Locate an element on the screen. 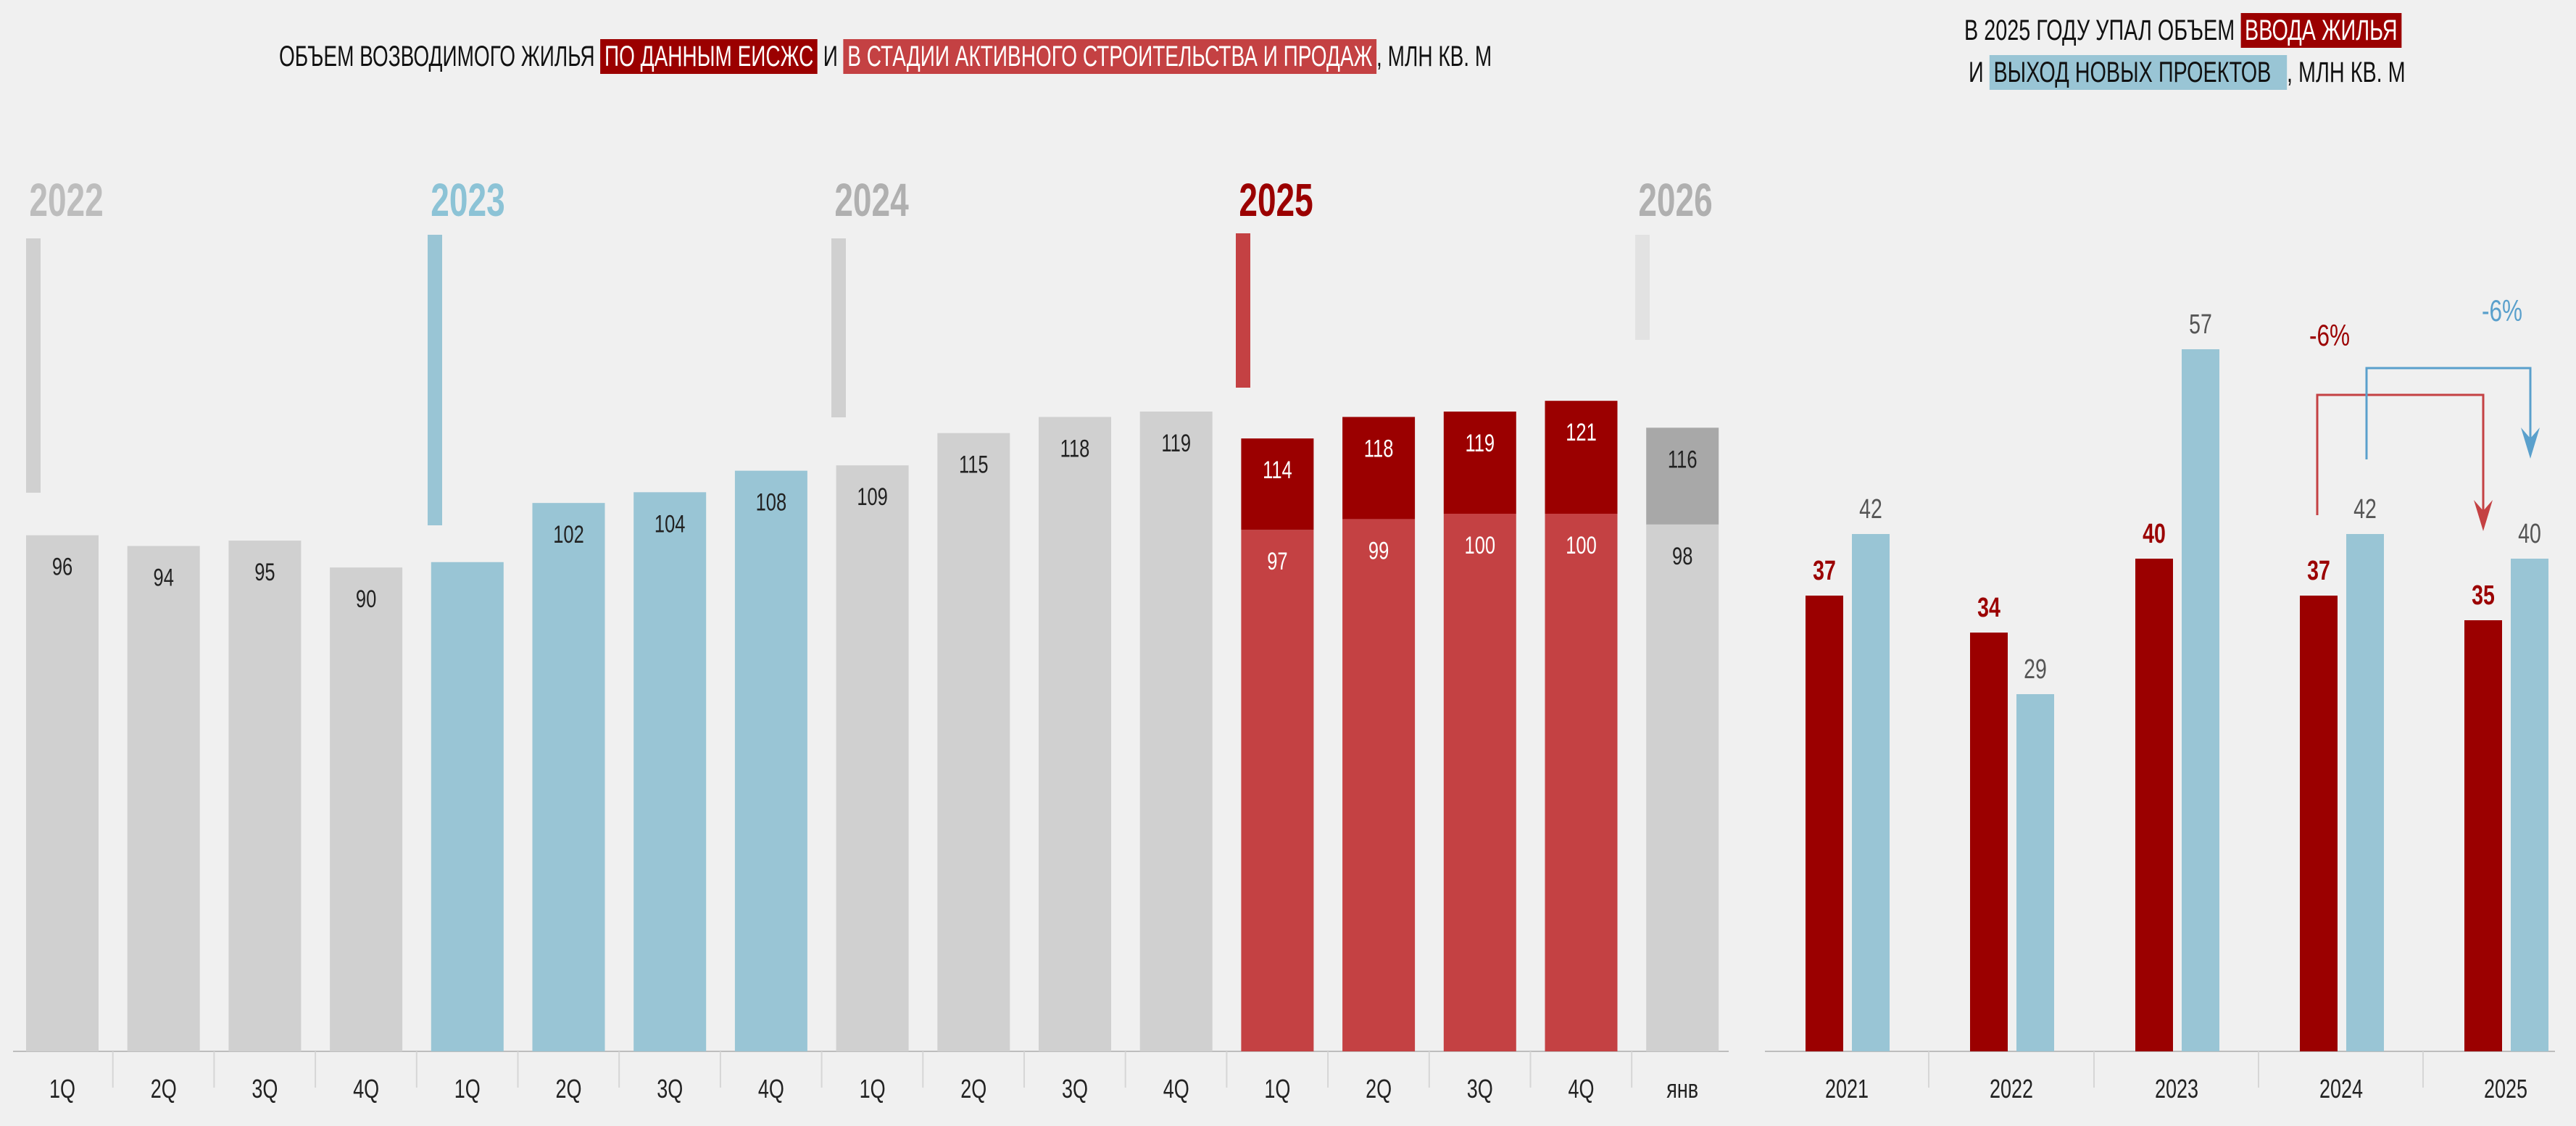  bar-base-label: 115 is located at coordinates (974, 464).